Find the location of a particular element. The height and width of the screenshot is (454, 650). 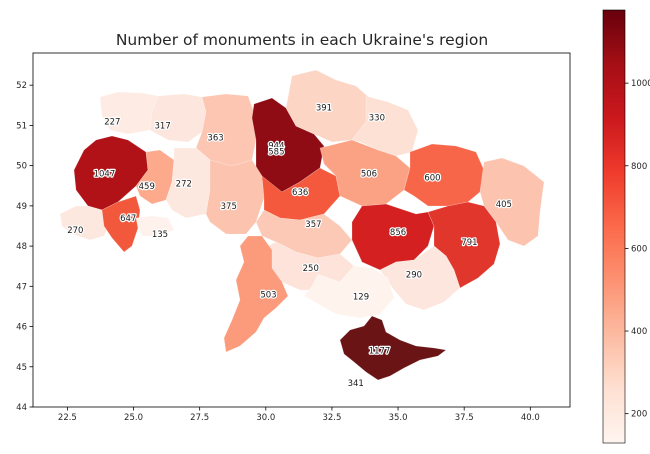

region-zaporizhzhia is located at coordinates (420, 278).